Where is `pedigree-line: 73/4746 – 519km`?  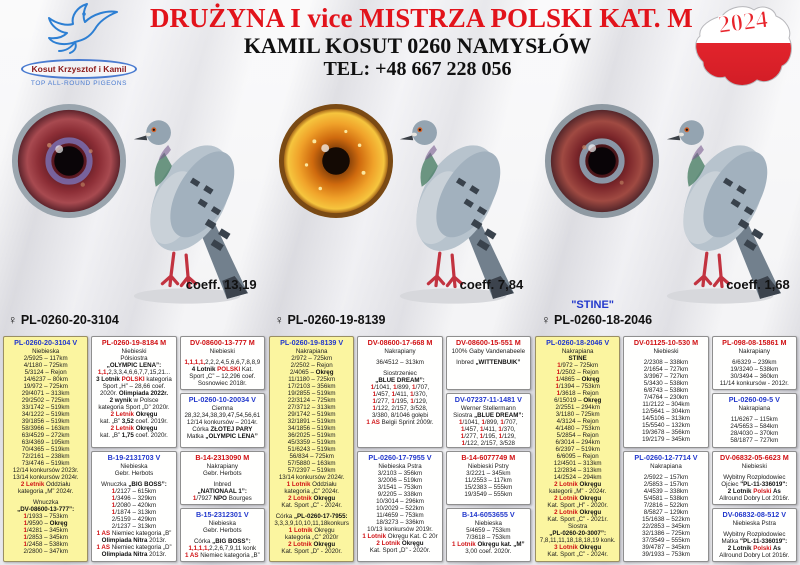 pedigree-line: 73/4746 – 519km is located at coordinates (45, 463).